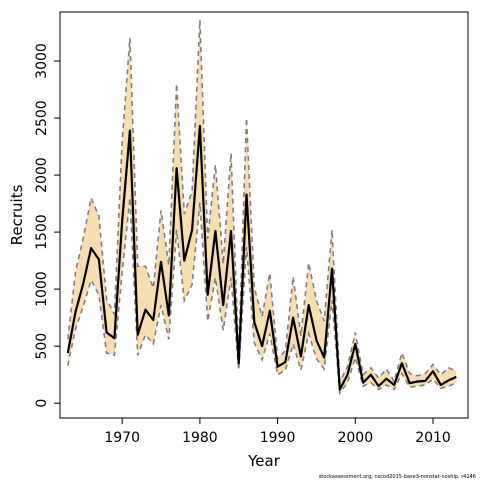 The width and height of the screenshot is (480, 480). What do you see at coordinates (122, 438) in the screenshot?
I see `x-tick-label: 1970` at bounding box center [122, 438].